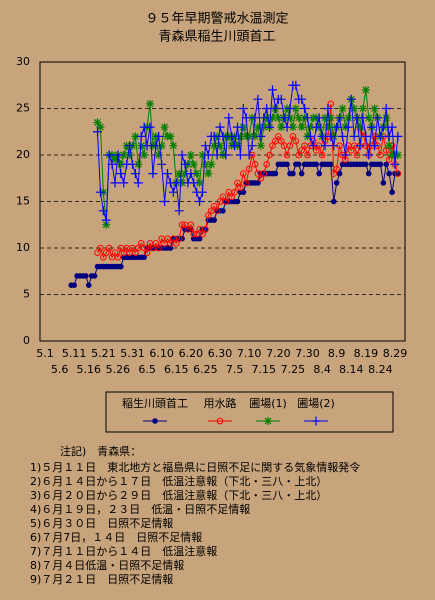 This screenshot has width=435, height=600. I want to click on chart-title: ９５年早期警戒水温測定, so click(216, 19).